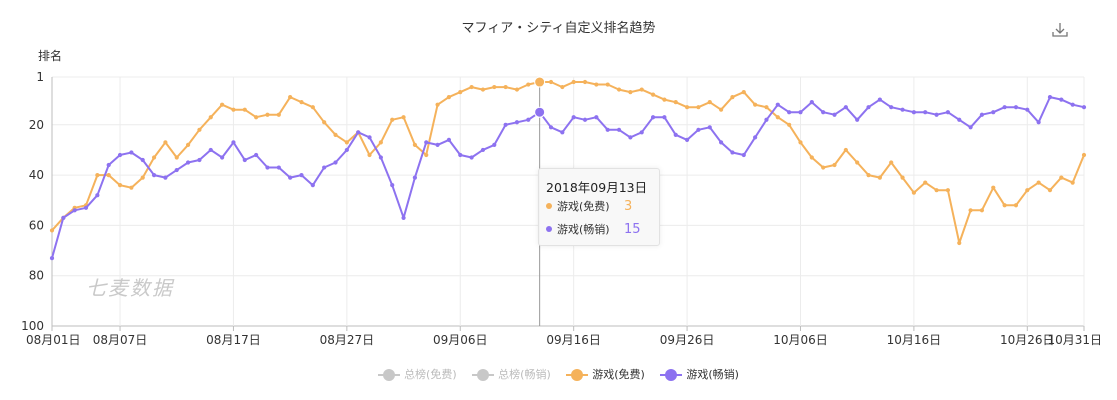 The width and height of the screenshot is (1117, 400). Describe the element at coordinates (914, 340) in the screenshot. I see `x-tick-label: 10月16日` at that location.